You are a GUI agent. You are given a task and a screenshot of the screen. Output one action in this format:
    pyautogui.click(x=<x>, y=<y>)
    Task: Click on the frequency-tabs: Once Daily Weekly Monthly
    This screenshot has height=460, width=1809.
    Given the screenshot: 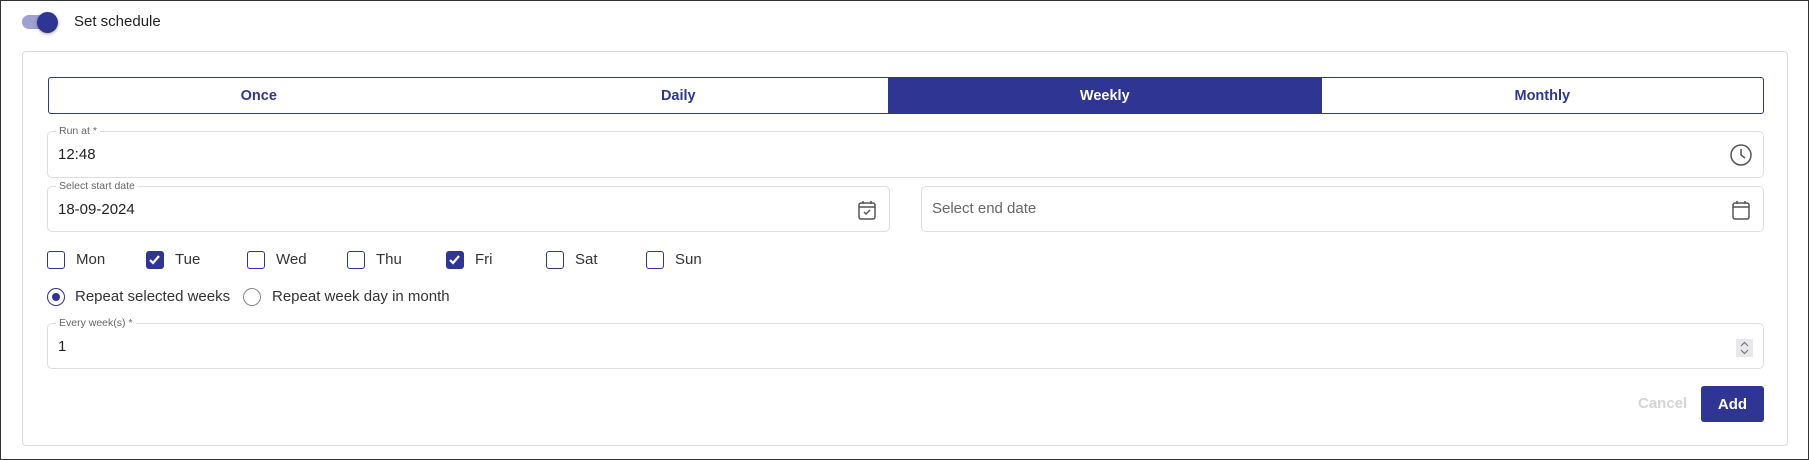 What is the action you would take?
    pyautogui.click(x=906, y=95)
    